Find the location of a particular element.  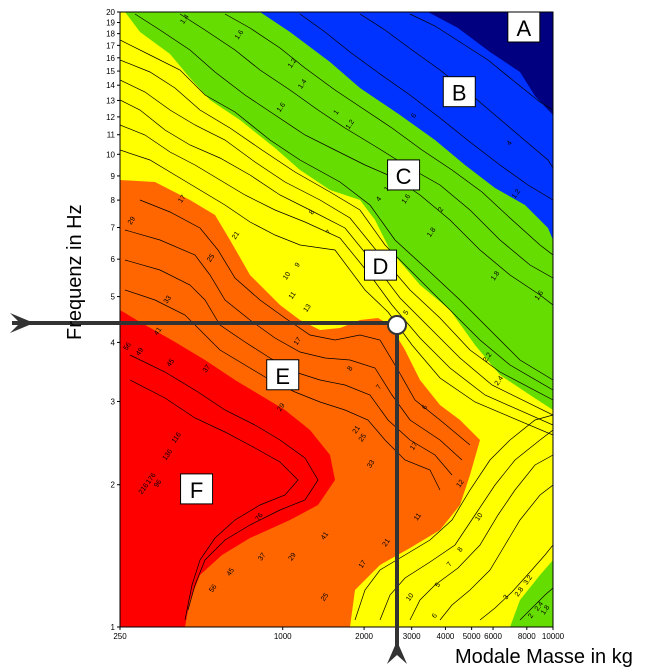

y-tick-label: 4 is located at coordinates (113, 342).